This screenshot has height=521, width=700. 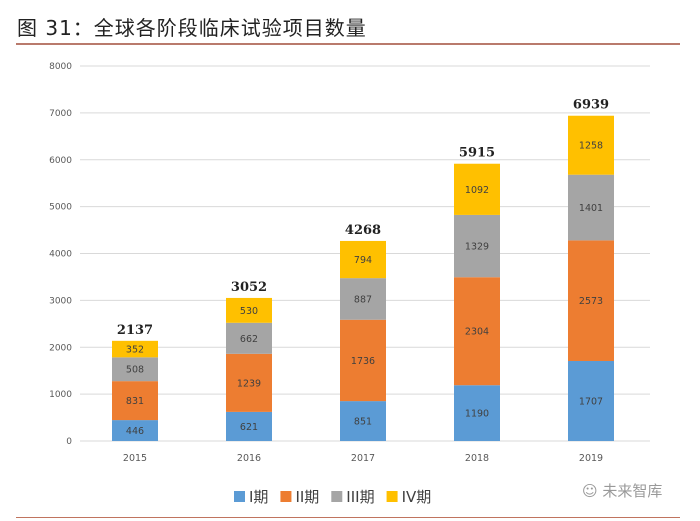 What do you see at coordinates (60, 395) in the screenshot?
I see `y-tick-label: 1000` at bounding box center [60, 395].